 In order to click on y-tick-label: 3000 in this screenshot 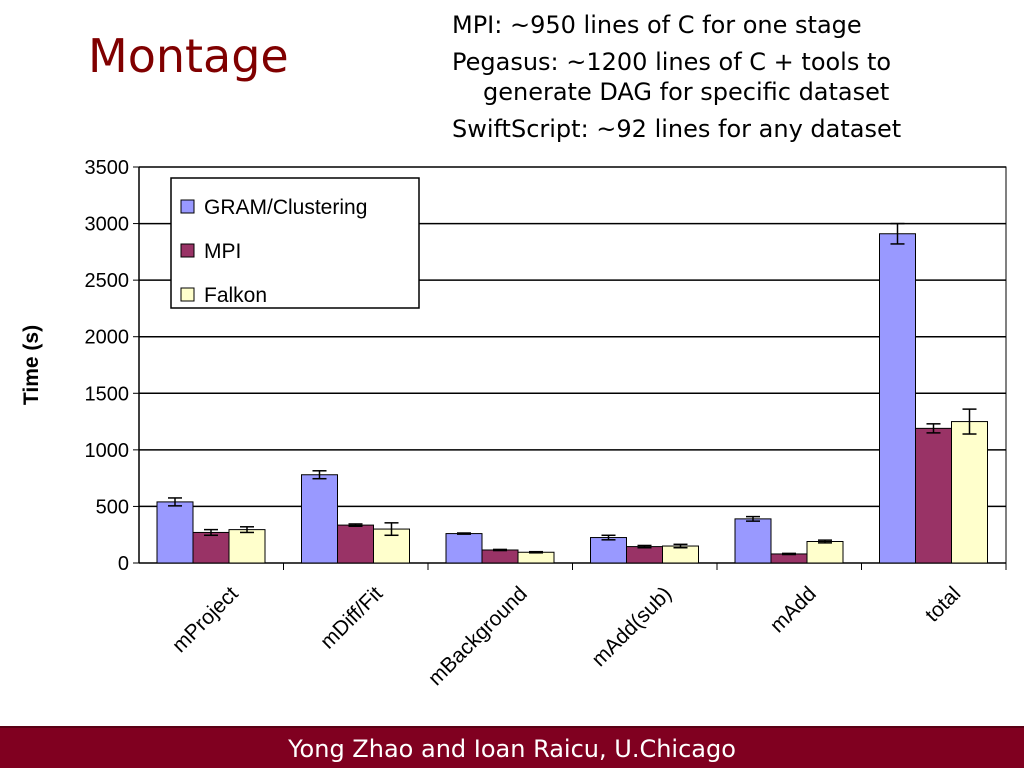, I will do `click(107, 225)`.